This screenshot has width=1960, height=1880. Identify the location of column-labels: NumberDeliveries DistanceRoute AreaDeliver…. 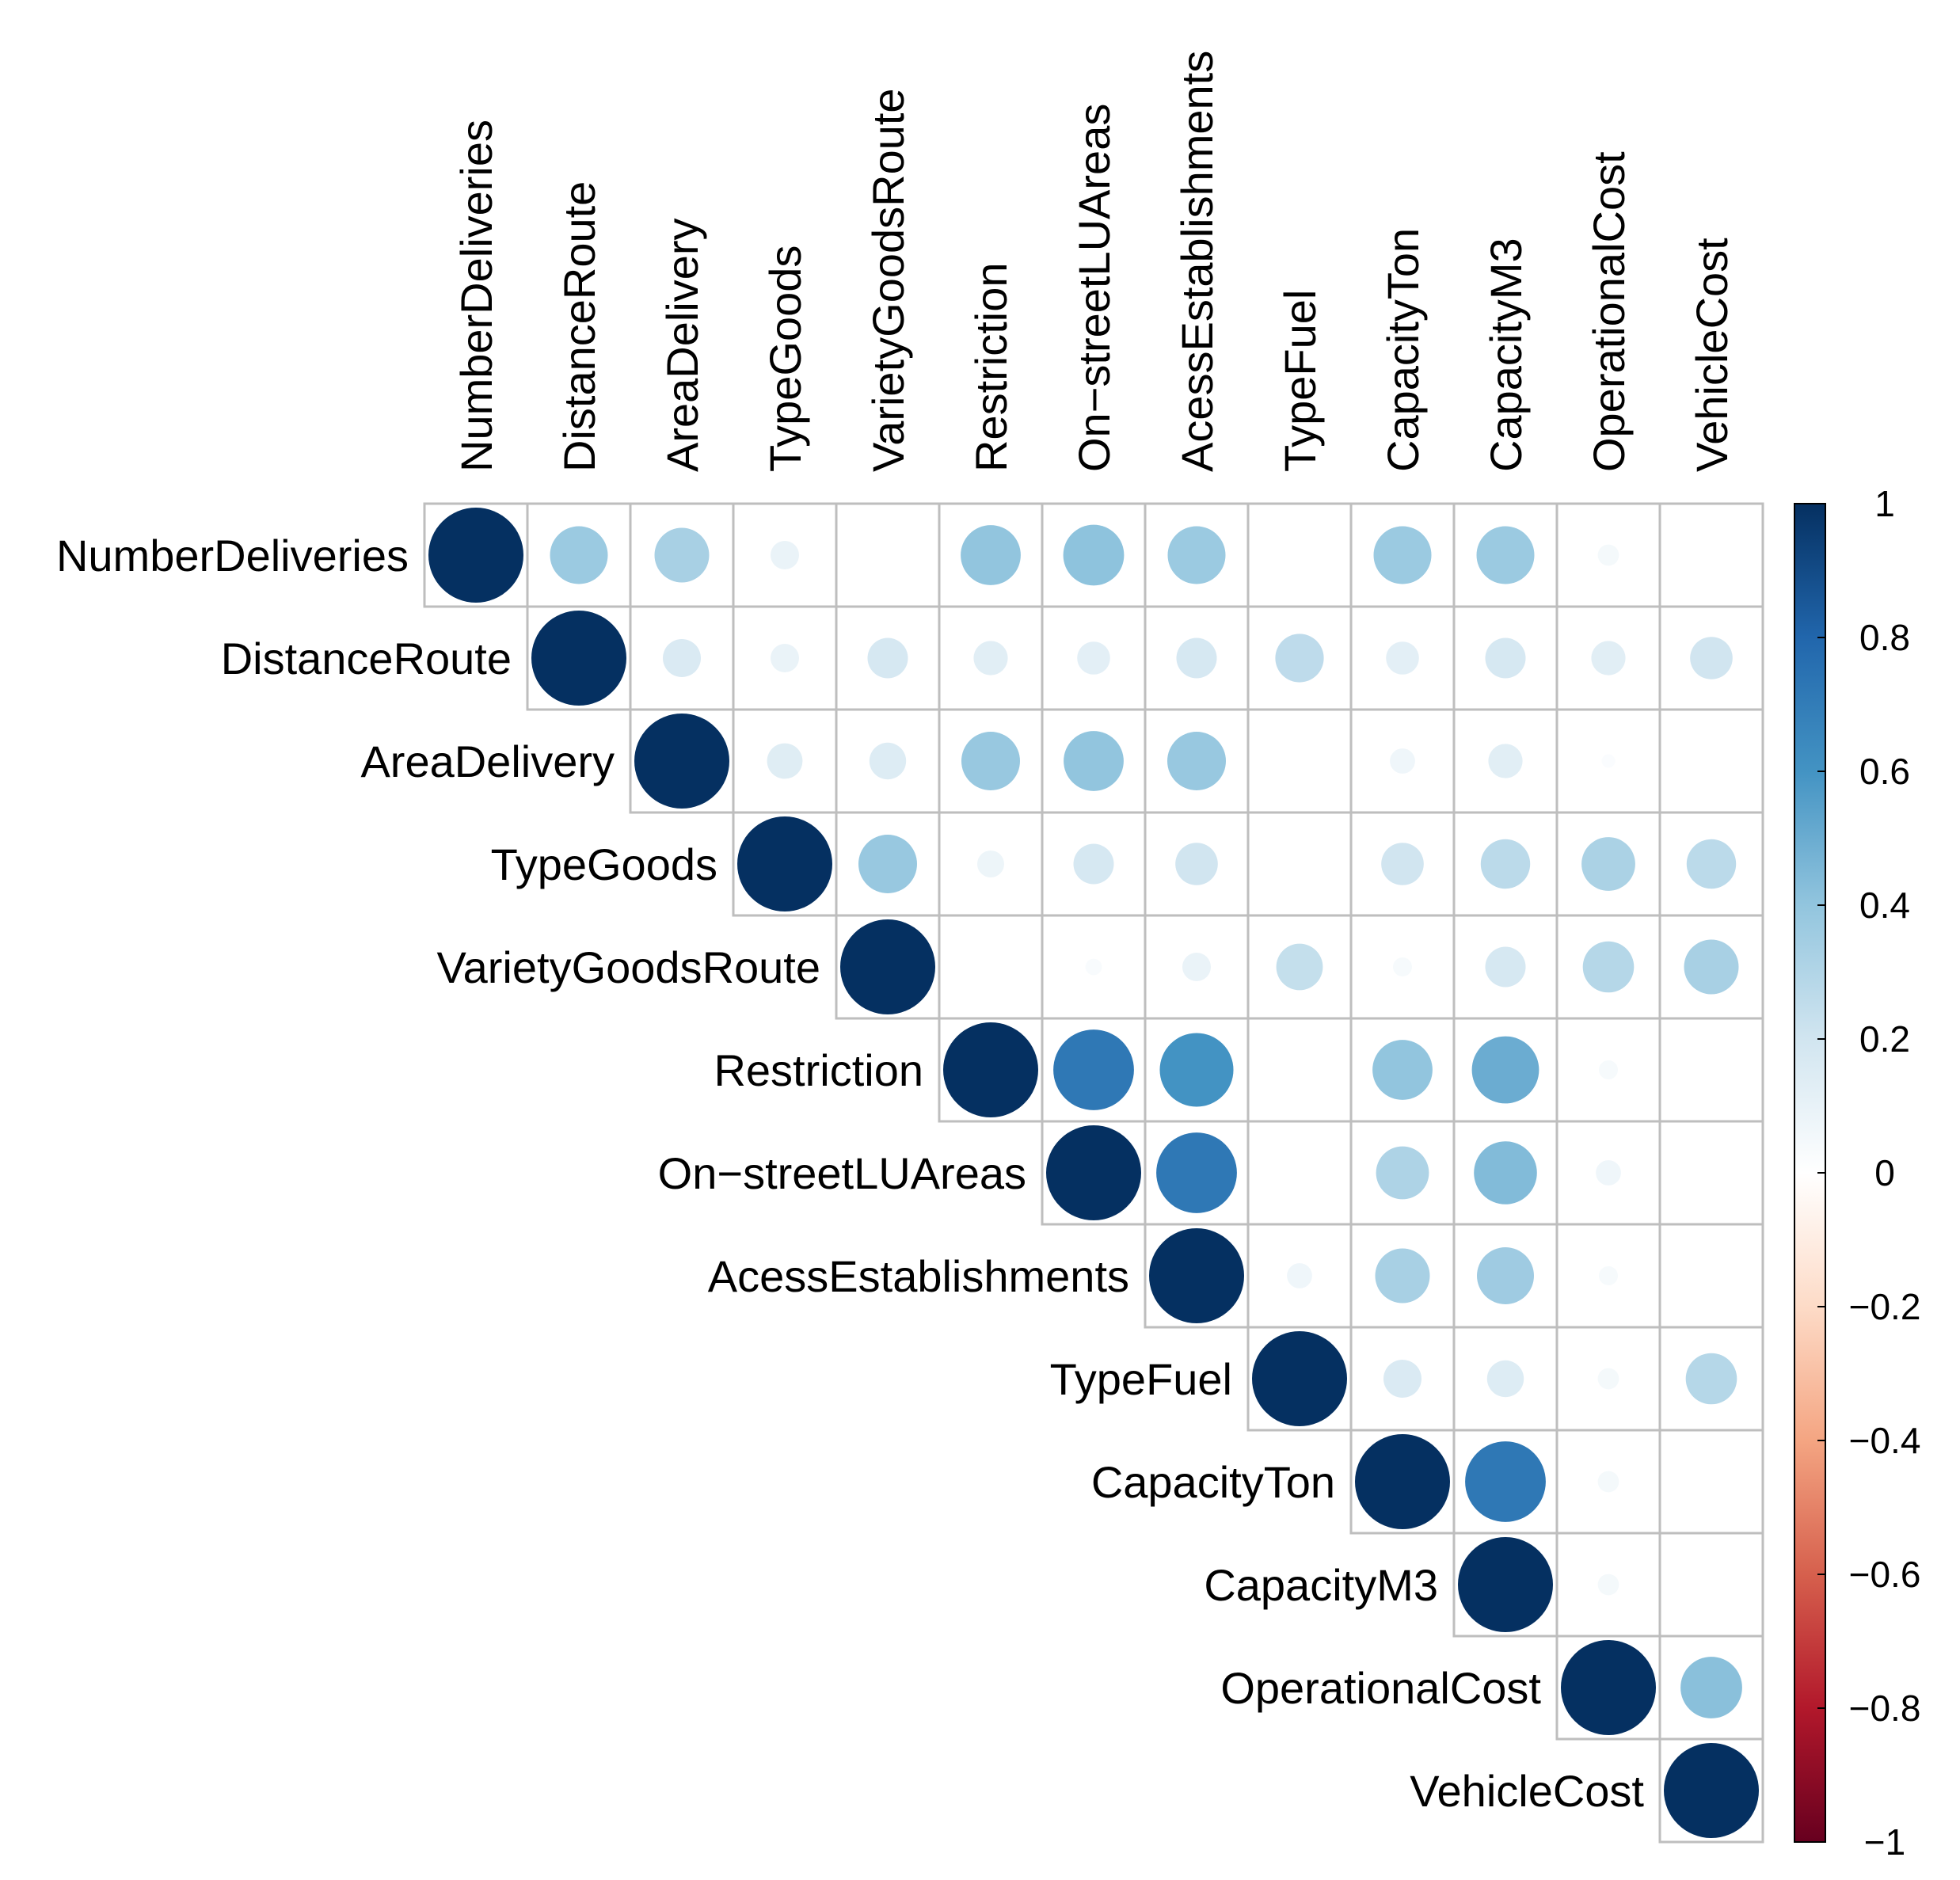
(1094, 261).